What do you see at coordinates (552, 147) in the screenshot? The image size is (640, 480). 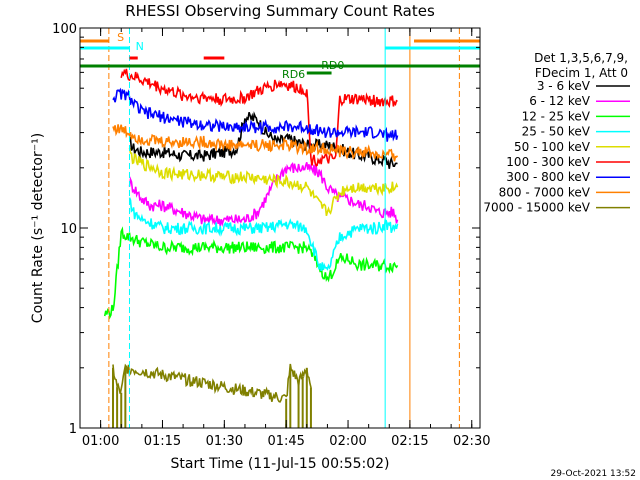 I see `legend-entry-label: 50 - 100 keV` at bounding box center [552, 147].